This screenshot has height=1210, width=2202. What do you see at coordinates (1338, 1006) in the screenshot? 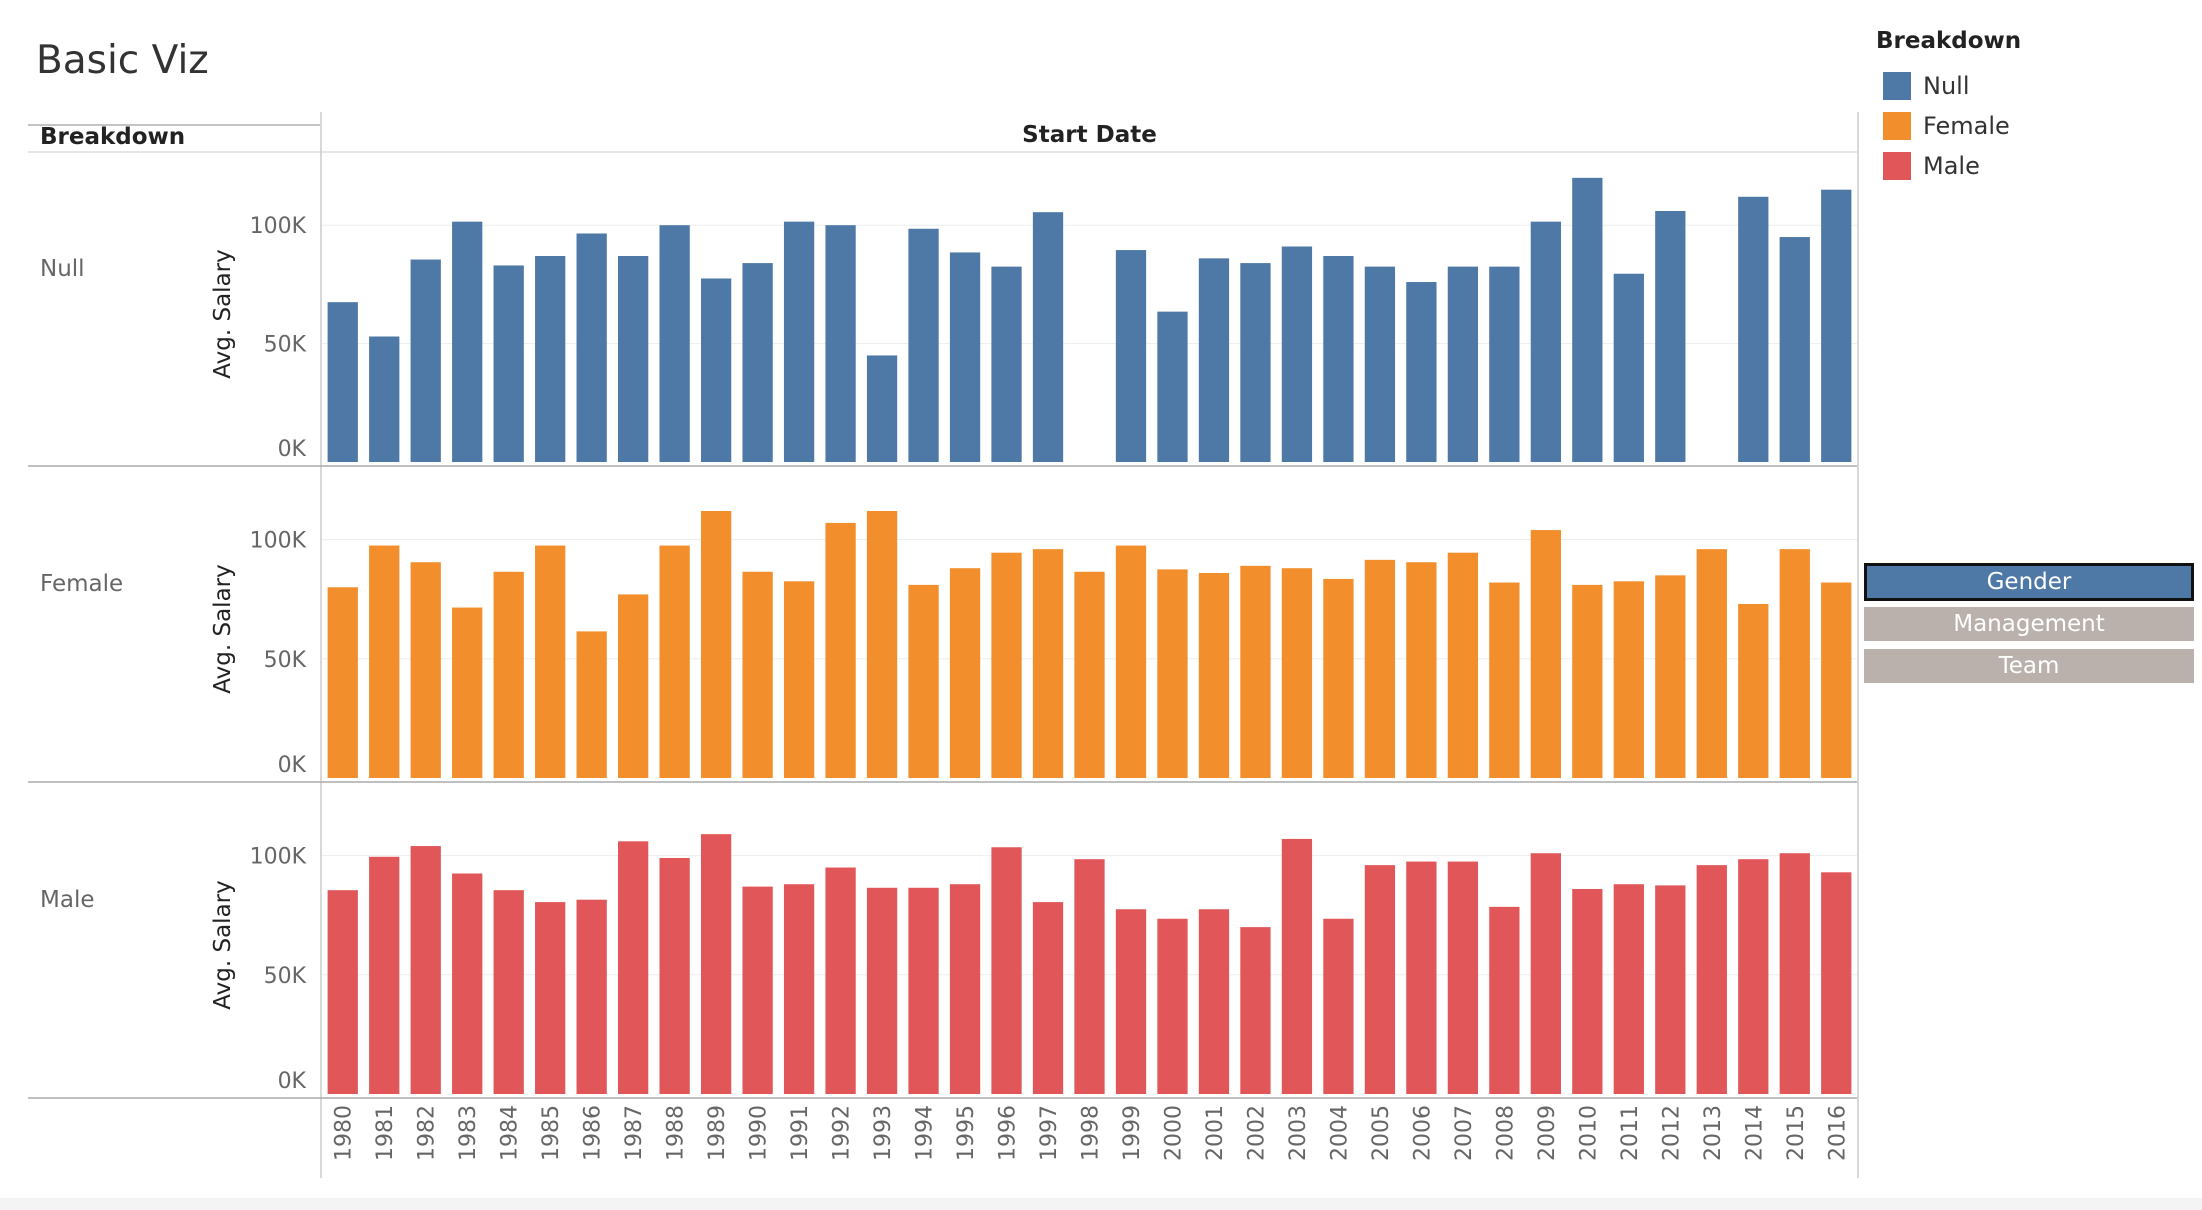
I see `bar-male-2004` at bounding box center [1338, 1006].